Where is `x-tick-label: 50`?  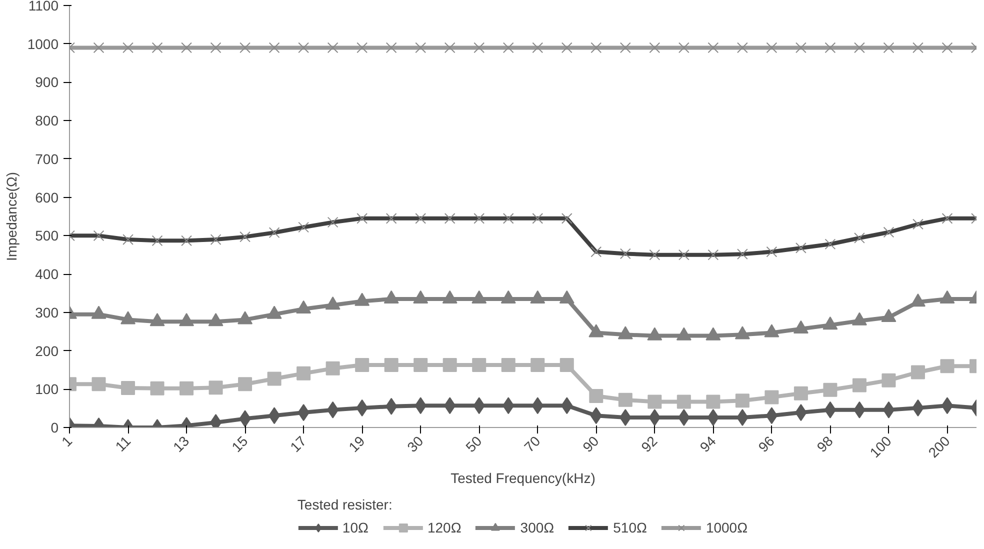
x-tick-label: 50 is located at coordinates (473, 444).